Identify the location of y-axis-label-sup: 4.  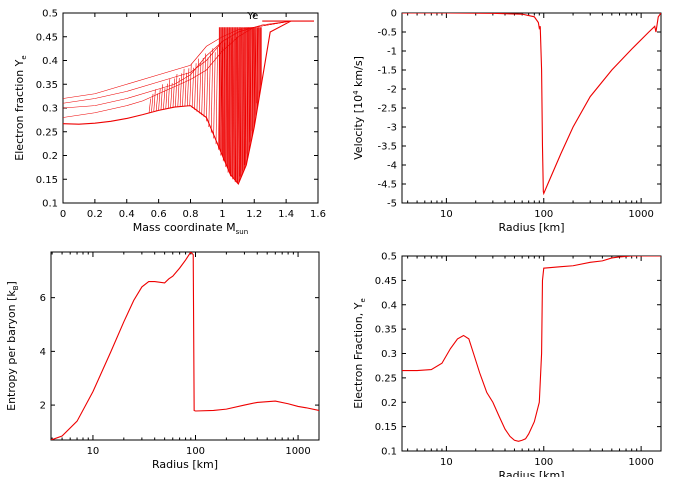
(356, 92).